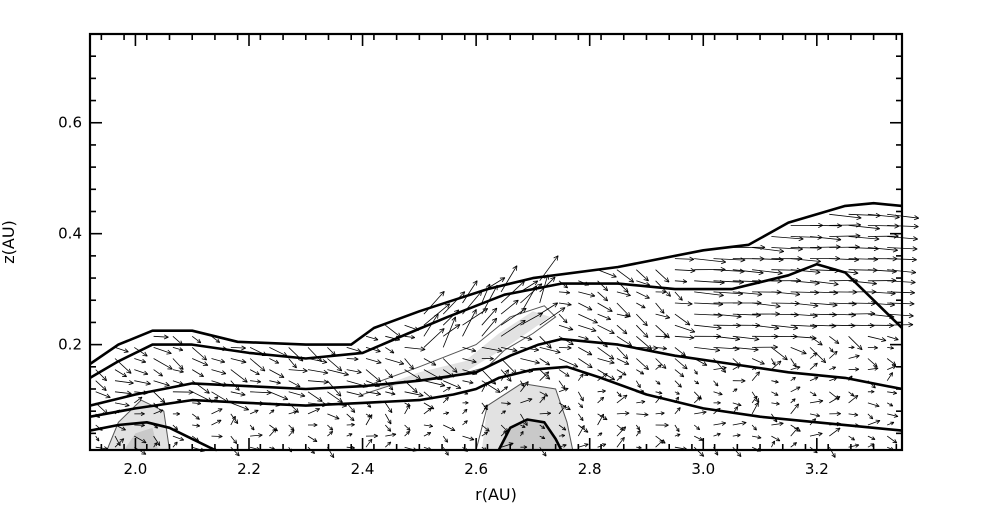 This screenshot has width=988, height=521. What do you see at coordinates (363, 469) in the screenshot?
I see `x-tick-label: 2.4` at bounding box center [363, 469].